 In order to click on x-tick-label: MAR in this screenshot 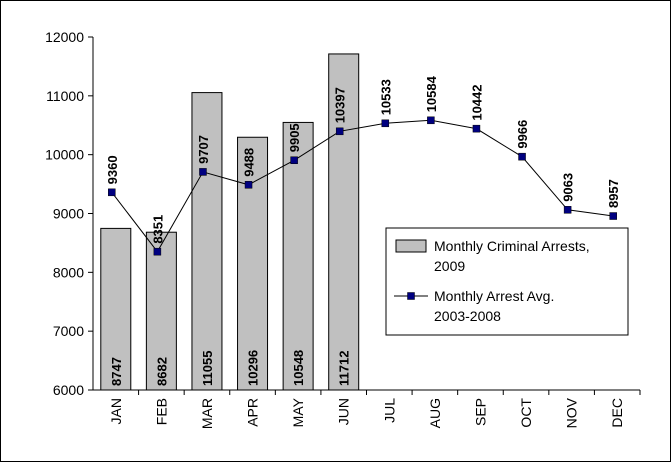, I will do `click(207, 413)`.